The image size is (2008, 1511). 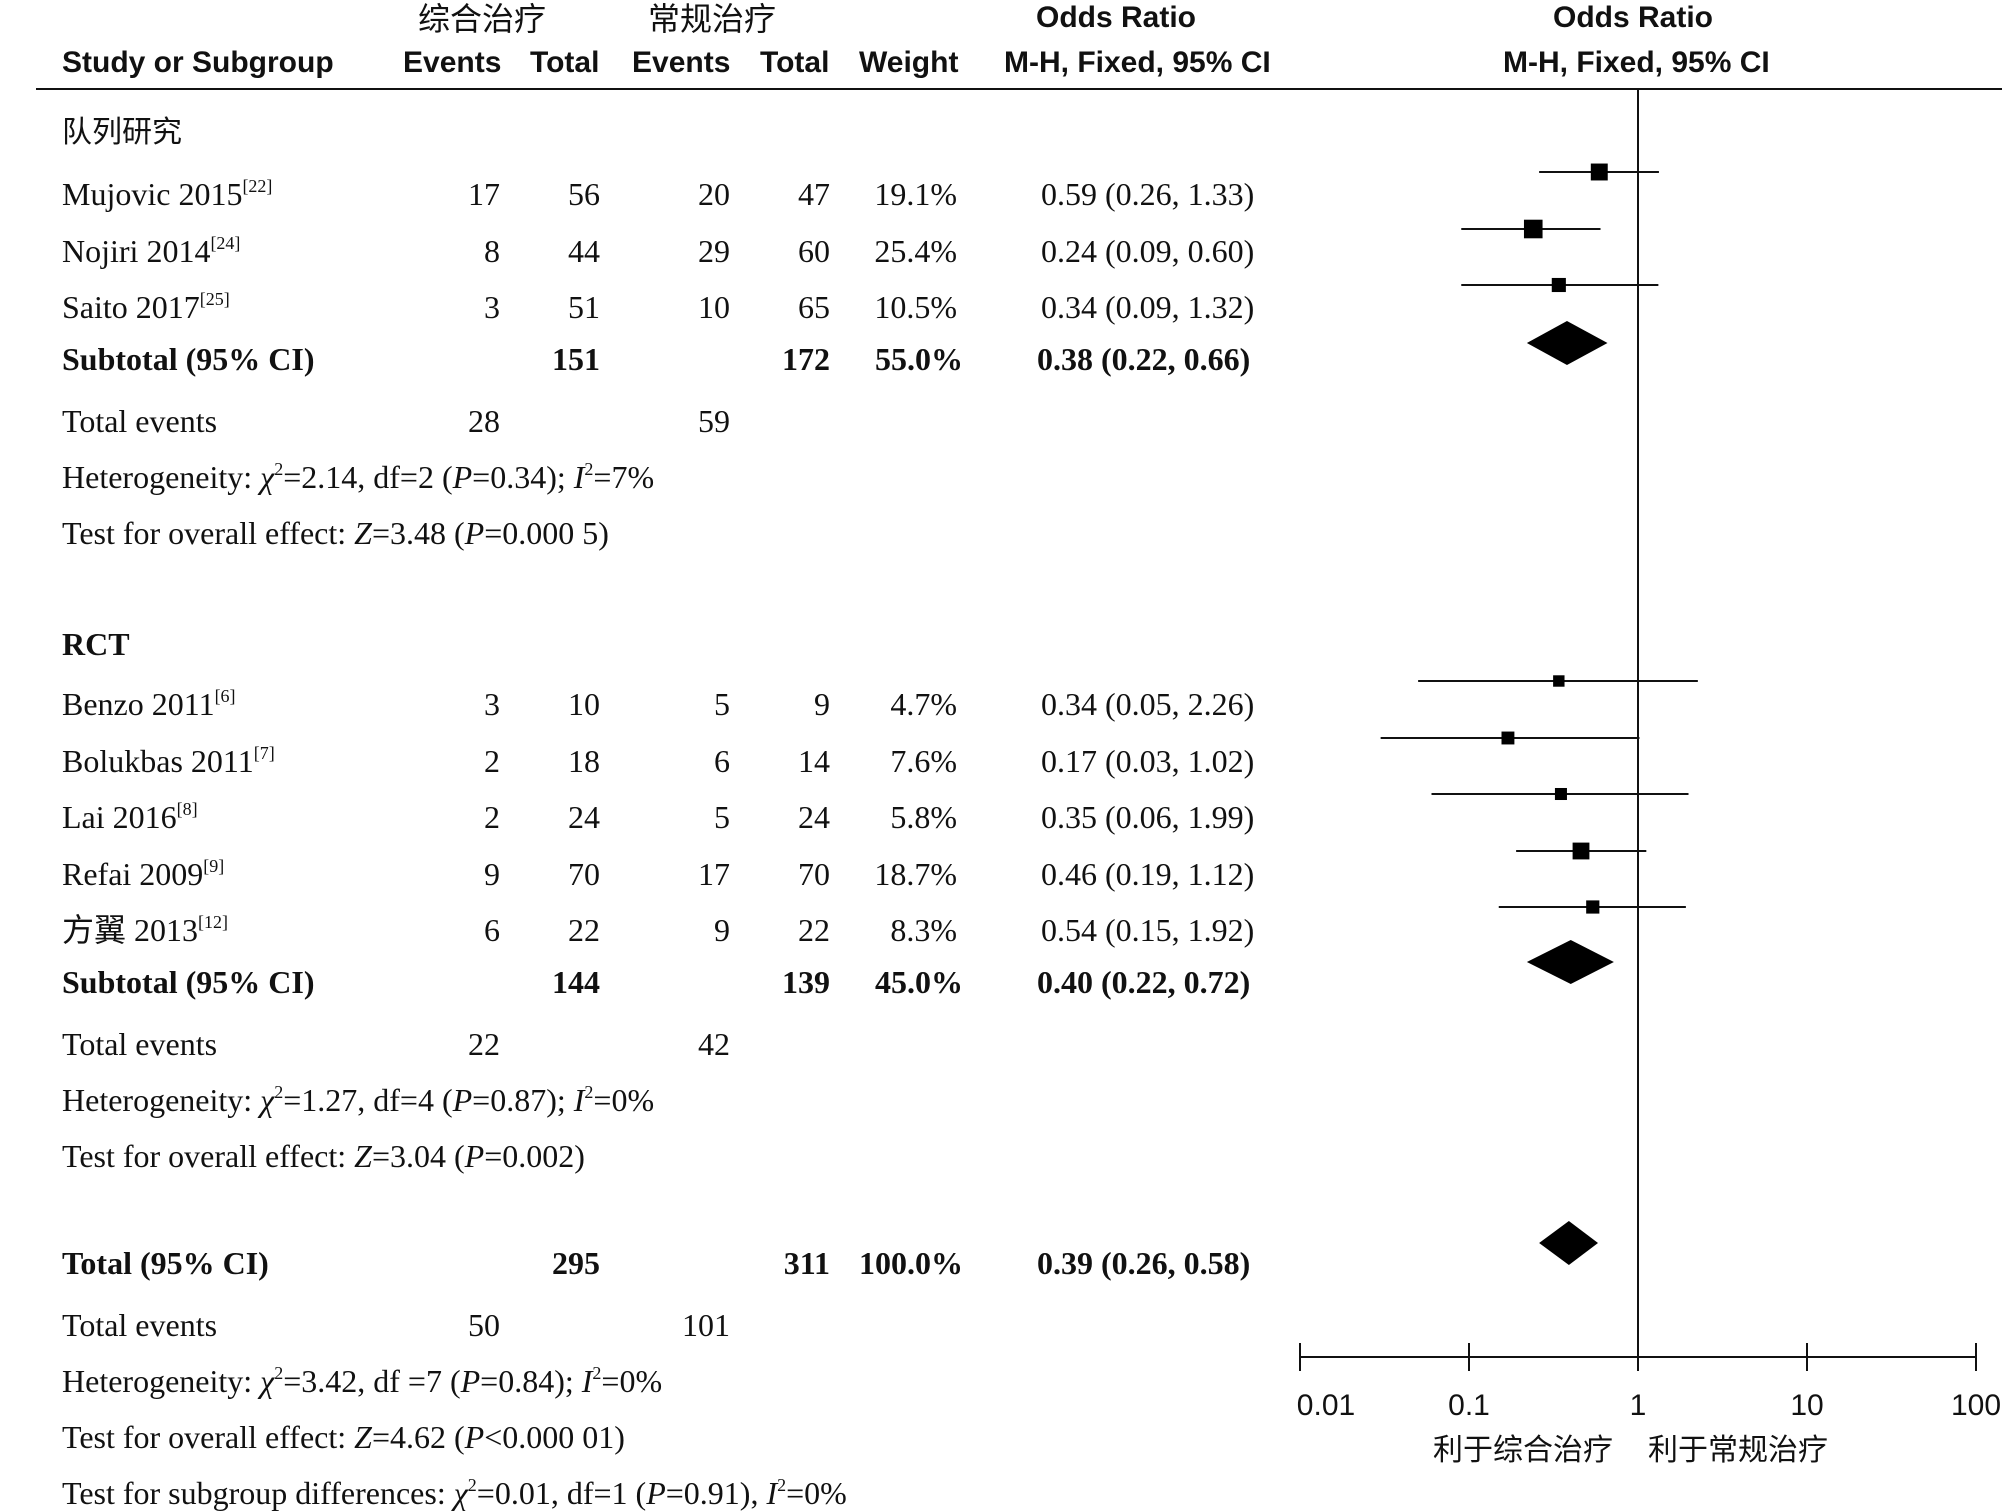 What do you see at coordinates (814, 307) in the screenshot?
I see `total2-cell: 65` at bounding box center [814, 307].